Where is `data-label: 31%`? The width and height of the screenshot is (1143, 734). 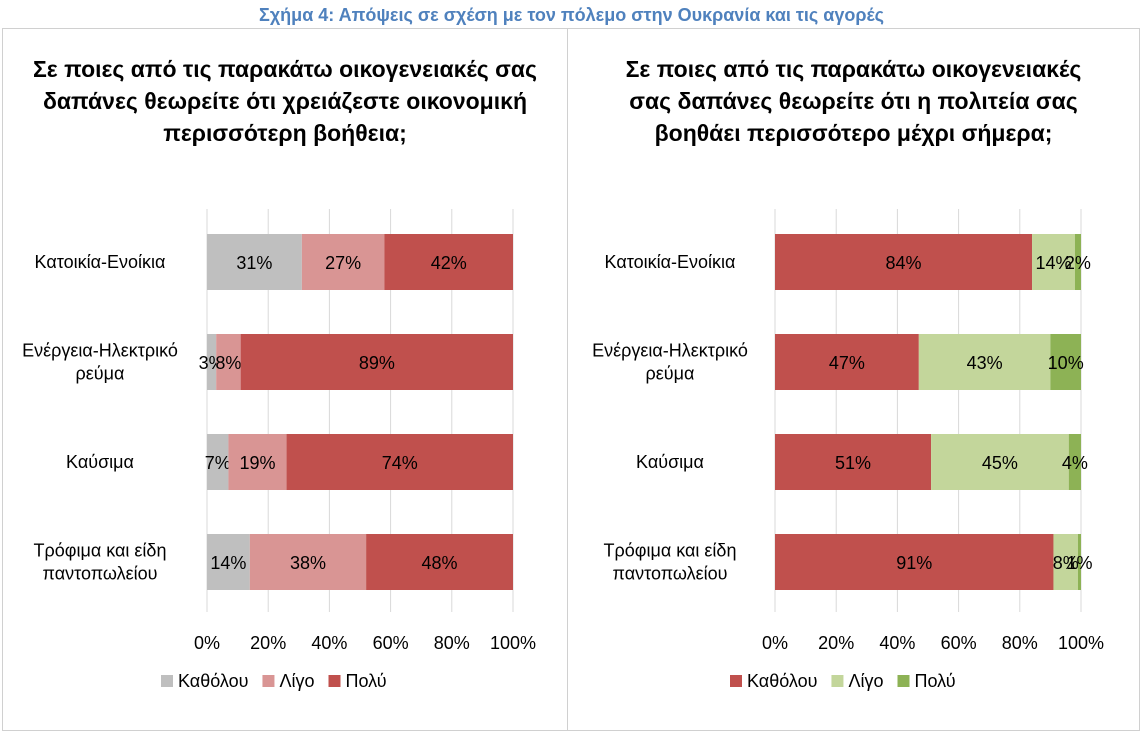 data-label: 31% is located at coordinates (254, 263).